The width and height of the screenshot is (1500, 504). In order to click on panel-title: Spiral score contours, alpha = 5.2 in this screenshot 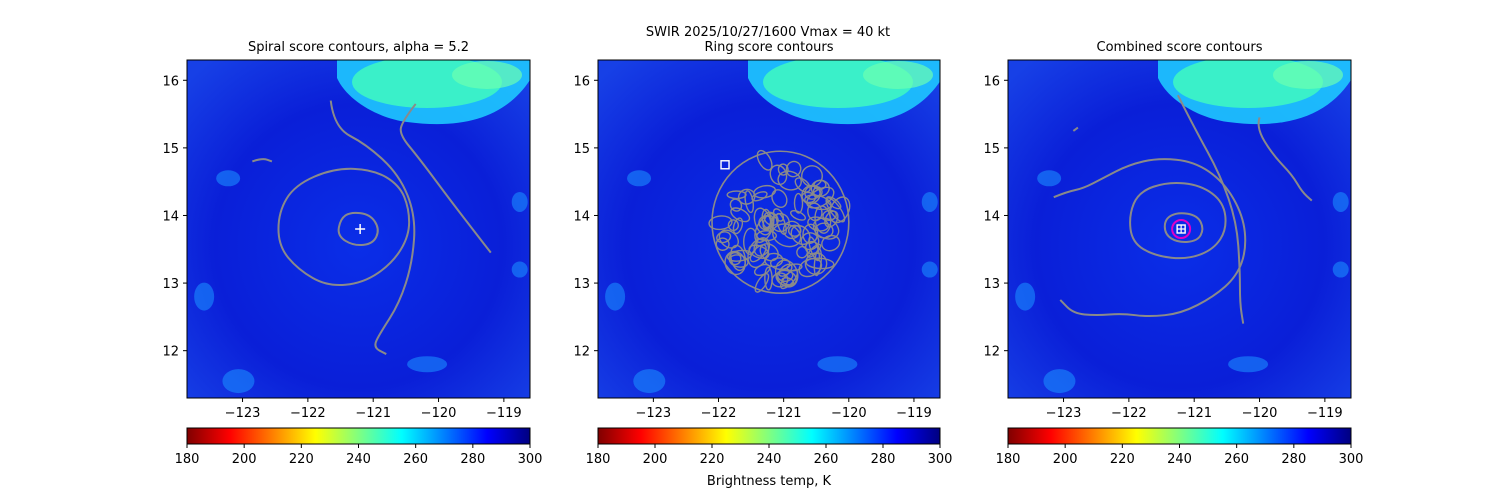, I will do `click(358, 47)`.